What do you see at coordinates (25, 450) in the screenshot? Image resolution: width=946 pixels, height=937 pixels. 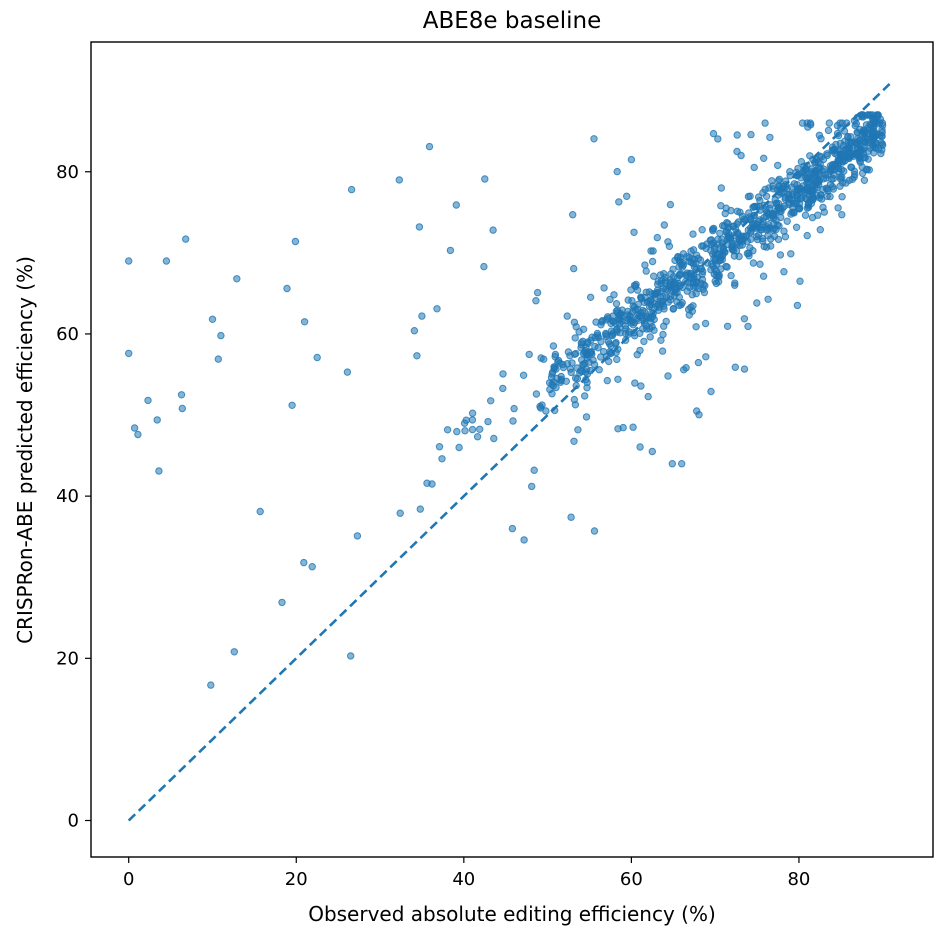 I see `y-axis-label: CRISPRon-ABE predicted efficiency (%)` at bounding box center [25, 450].